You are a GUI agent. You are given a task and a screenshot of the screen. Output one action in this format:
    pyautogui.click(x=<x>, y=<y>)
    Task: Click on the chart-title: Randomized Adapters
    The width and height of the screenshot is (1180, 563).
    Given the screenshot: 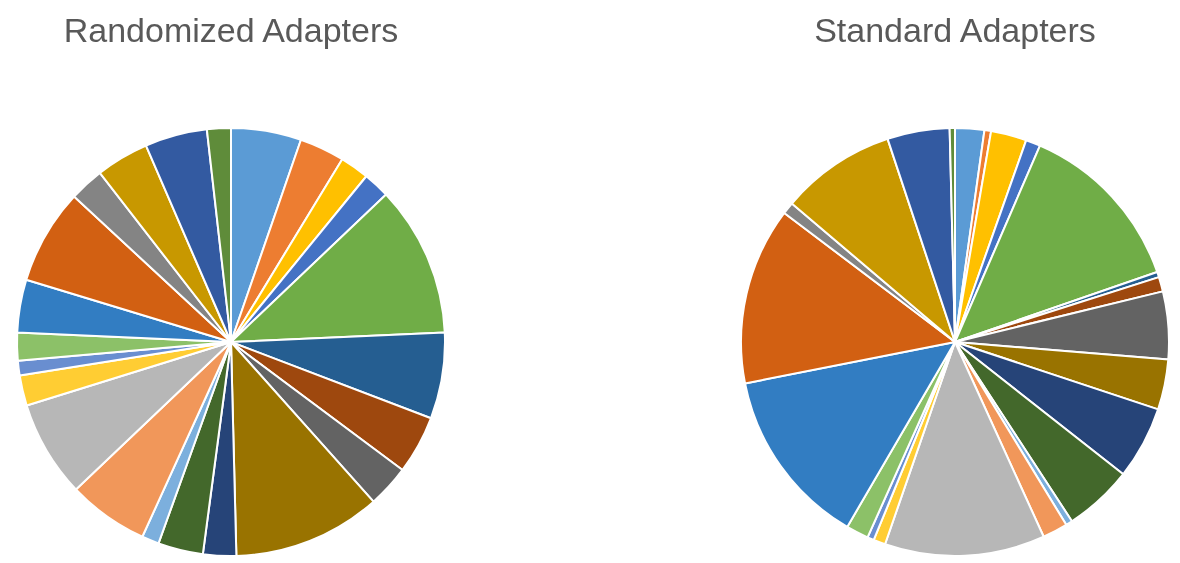 What is the action you would take?
    pyautogui.click(x=231, y=30)
    